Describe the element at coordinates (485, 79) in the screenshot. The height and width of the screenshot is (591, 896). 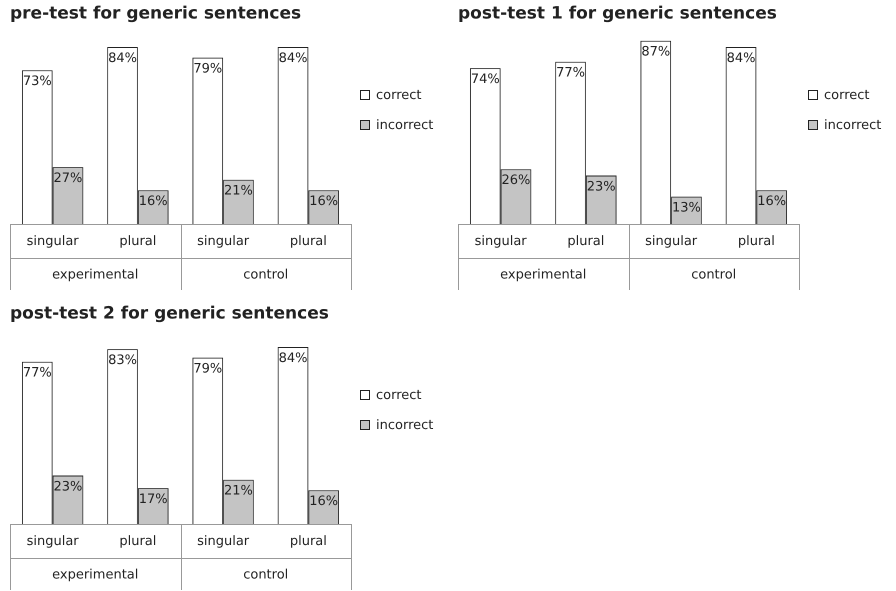
I see `data-label: 74%` at that location.